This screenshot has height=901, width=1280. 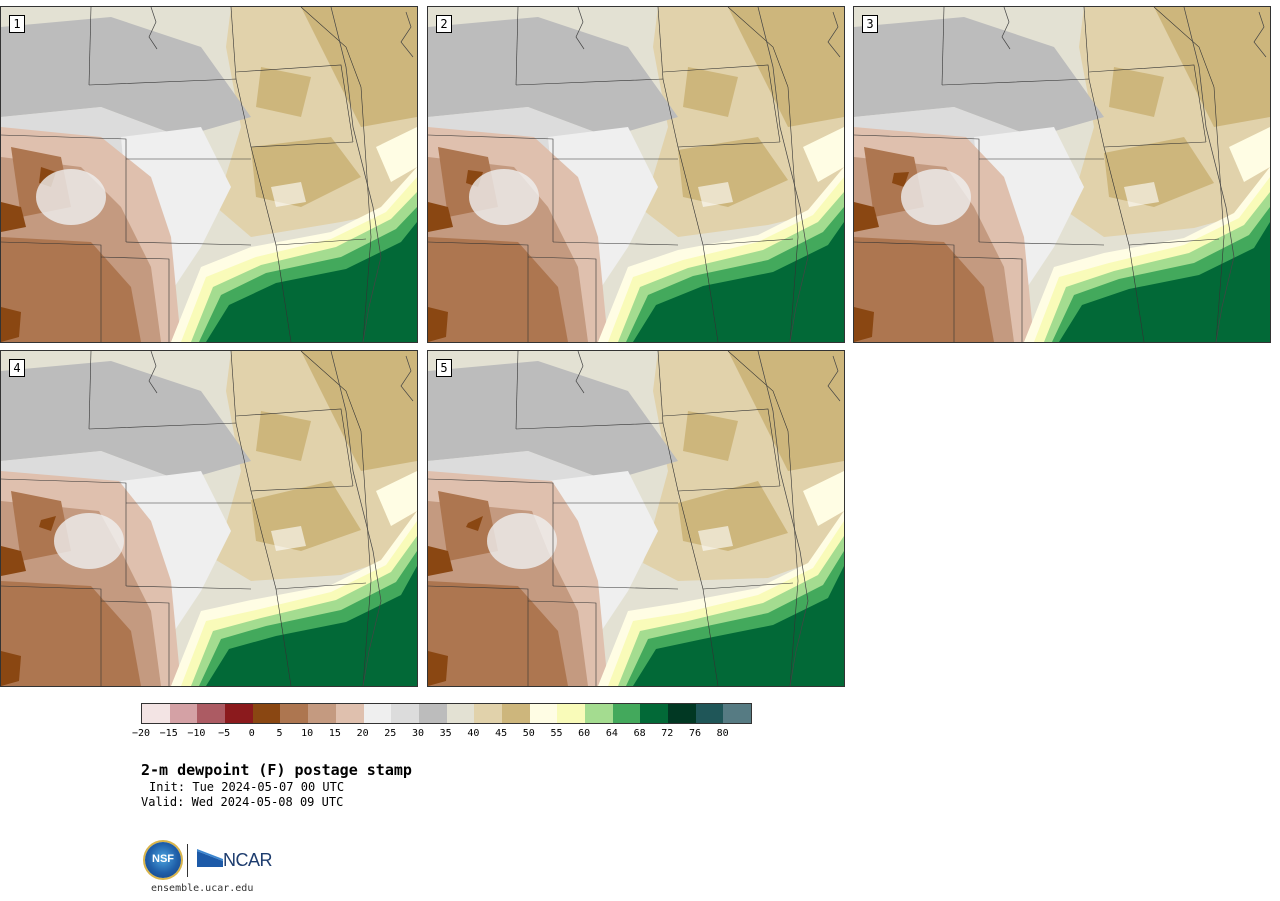 I want to click on colorbar-tick: 60, so click(x=584, y=733).